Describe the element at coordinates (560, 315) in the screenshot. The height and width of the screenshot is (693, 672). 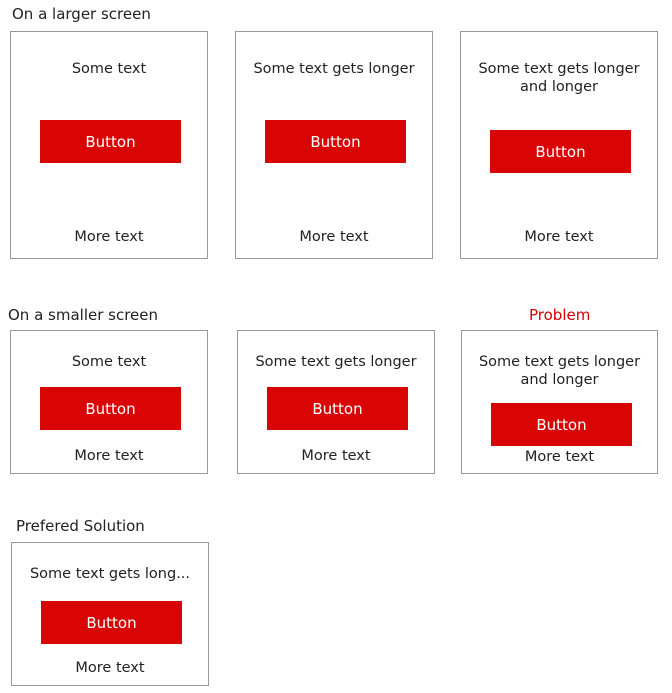
I see `problem-label: Problem` at that location.